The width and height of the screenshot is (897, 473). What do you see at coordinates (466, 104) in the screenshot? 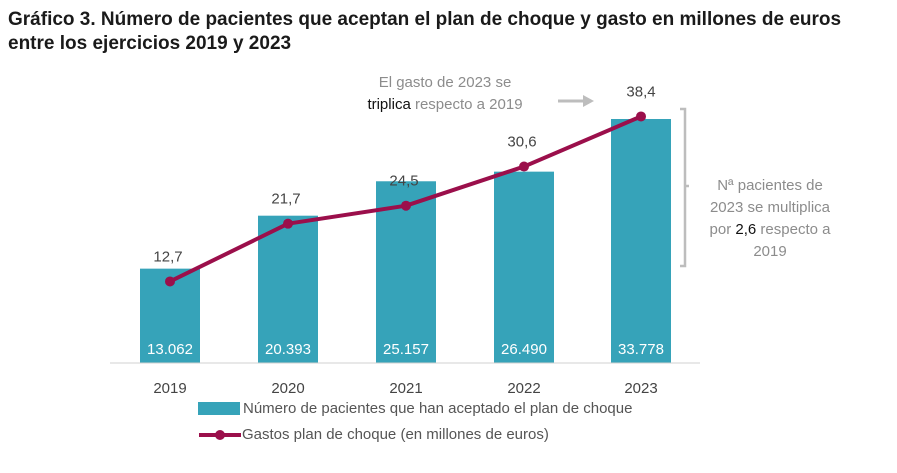
I see `gasto-annotation-rest: respecto a 2019` at bounding box center [466, 104].